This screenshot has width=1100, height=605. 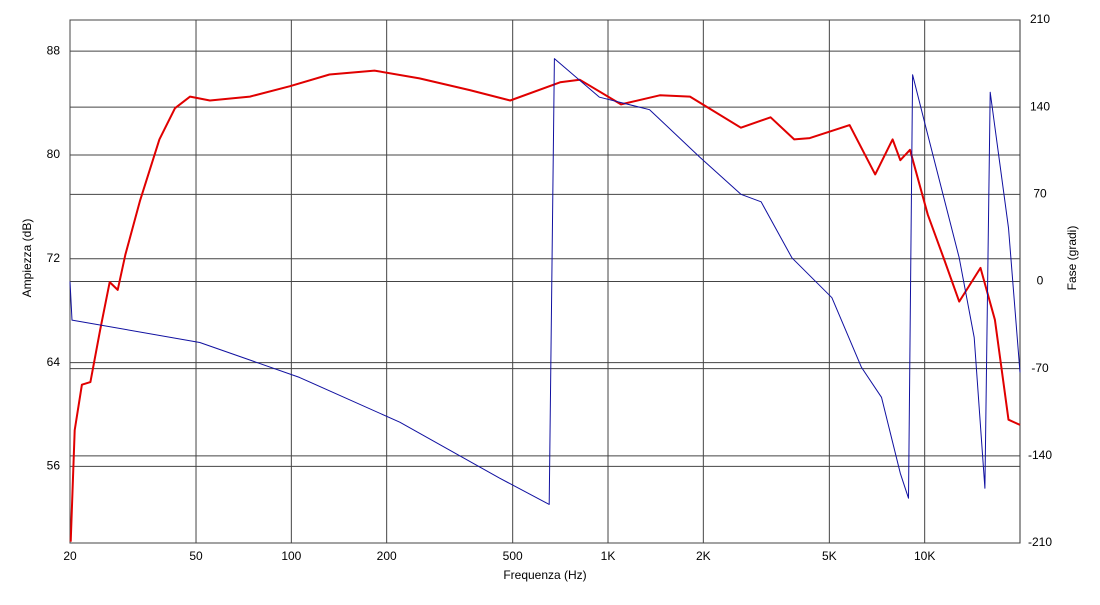 What do you see at coordinates (1040, 455) in the screenshot?
I see `y2-tick-label: -140` at bounding box center [1040, 455].